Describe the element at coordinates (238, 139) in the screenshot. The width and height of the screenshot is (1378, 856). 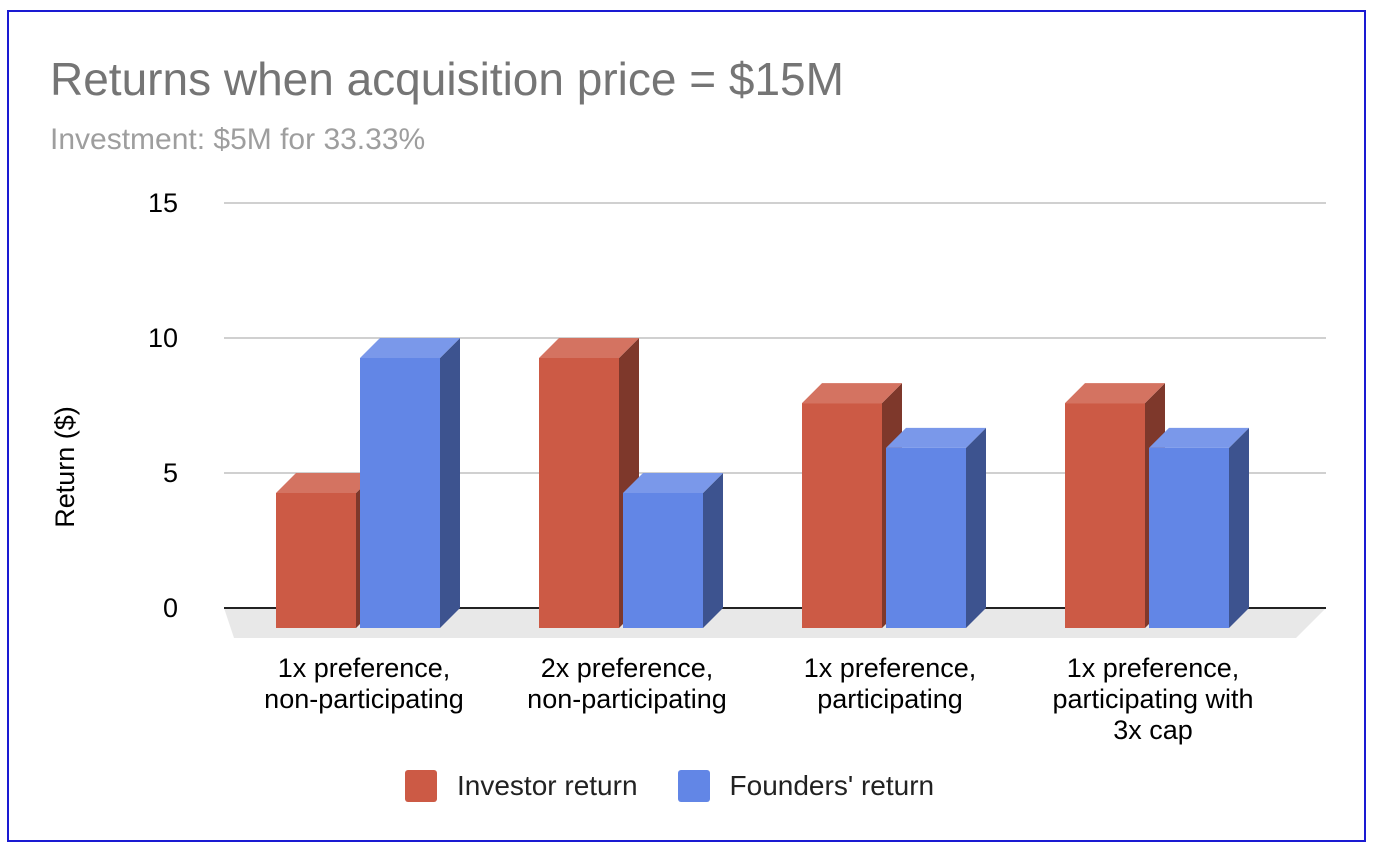
I see `chart-subtitle: Investment: $5M for 33.33%` at that location.